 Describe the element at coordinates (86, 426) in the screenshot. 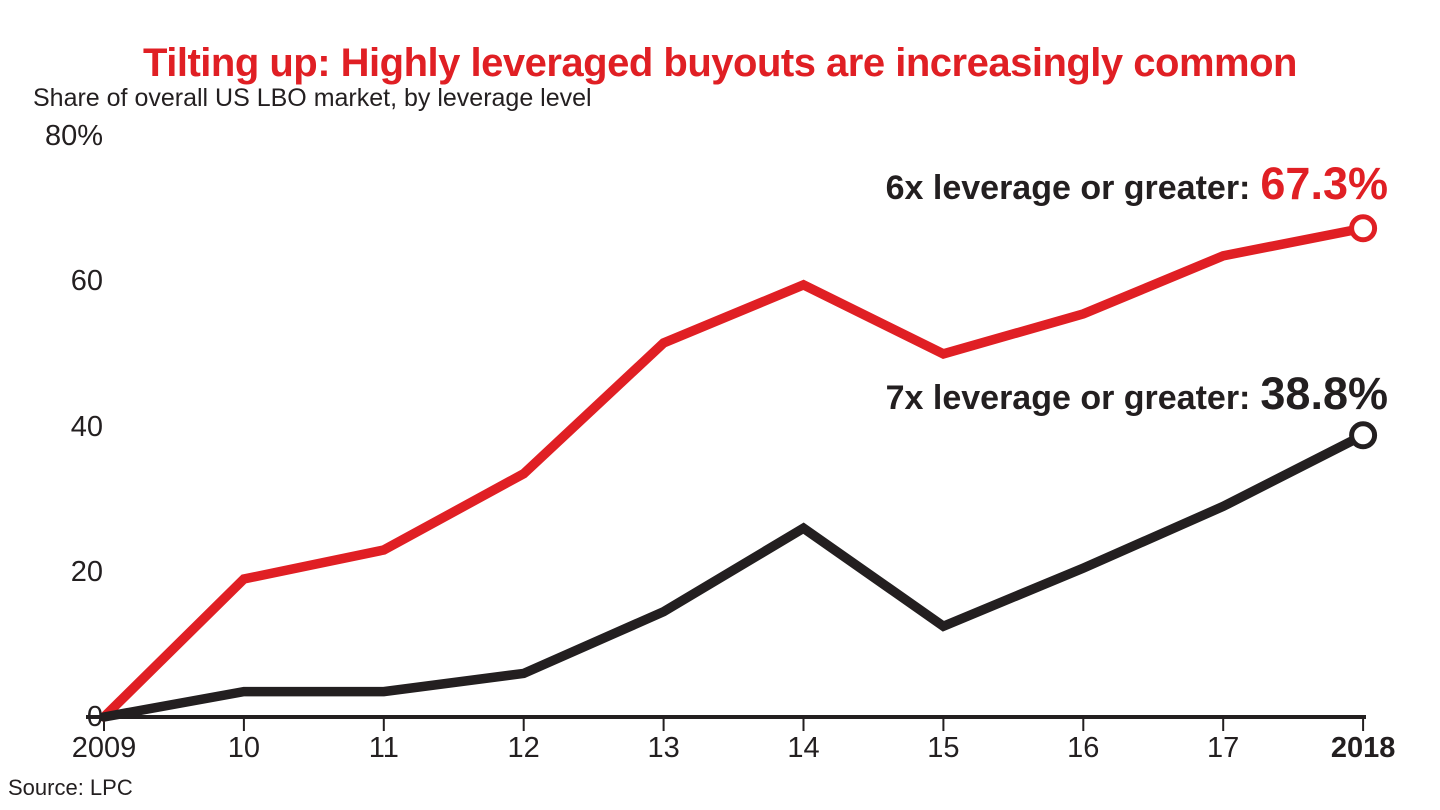

I see `y-tick-label: 40` at that location.